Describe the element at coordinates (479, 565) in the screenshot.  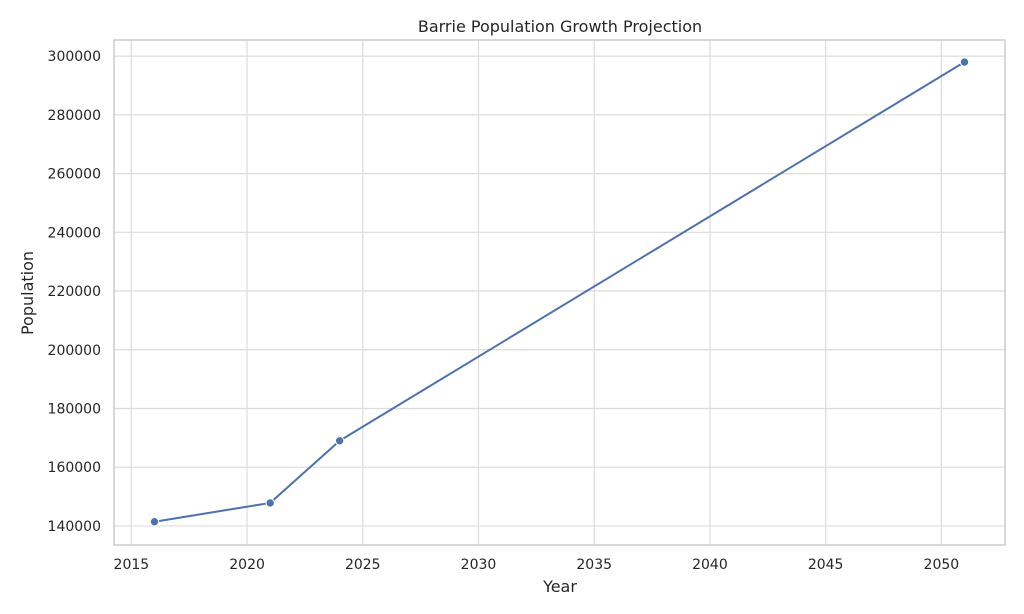
I see `x-tick-label: 2030` at that location.